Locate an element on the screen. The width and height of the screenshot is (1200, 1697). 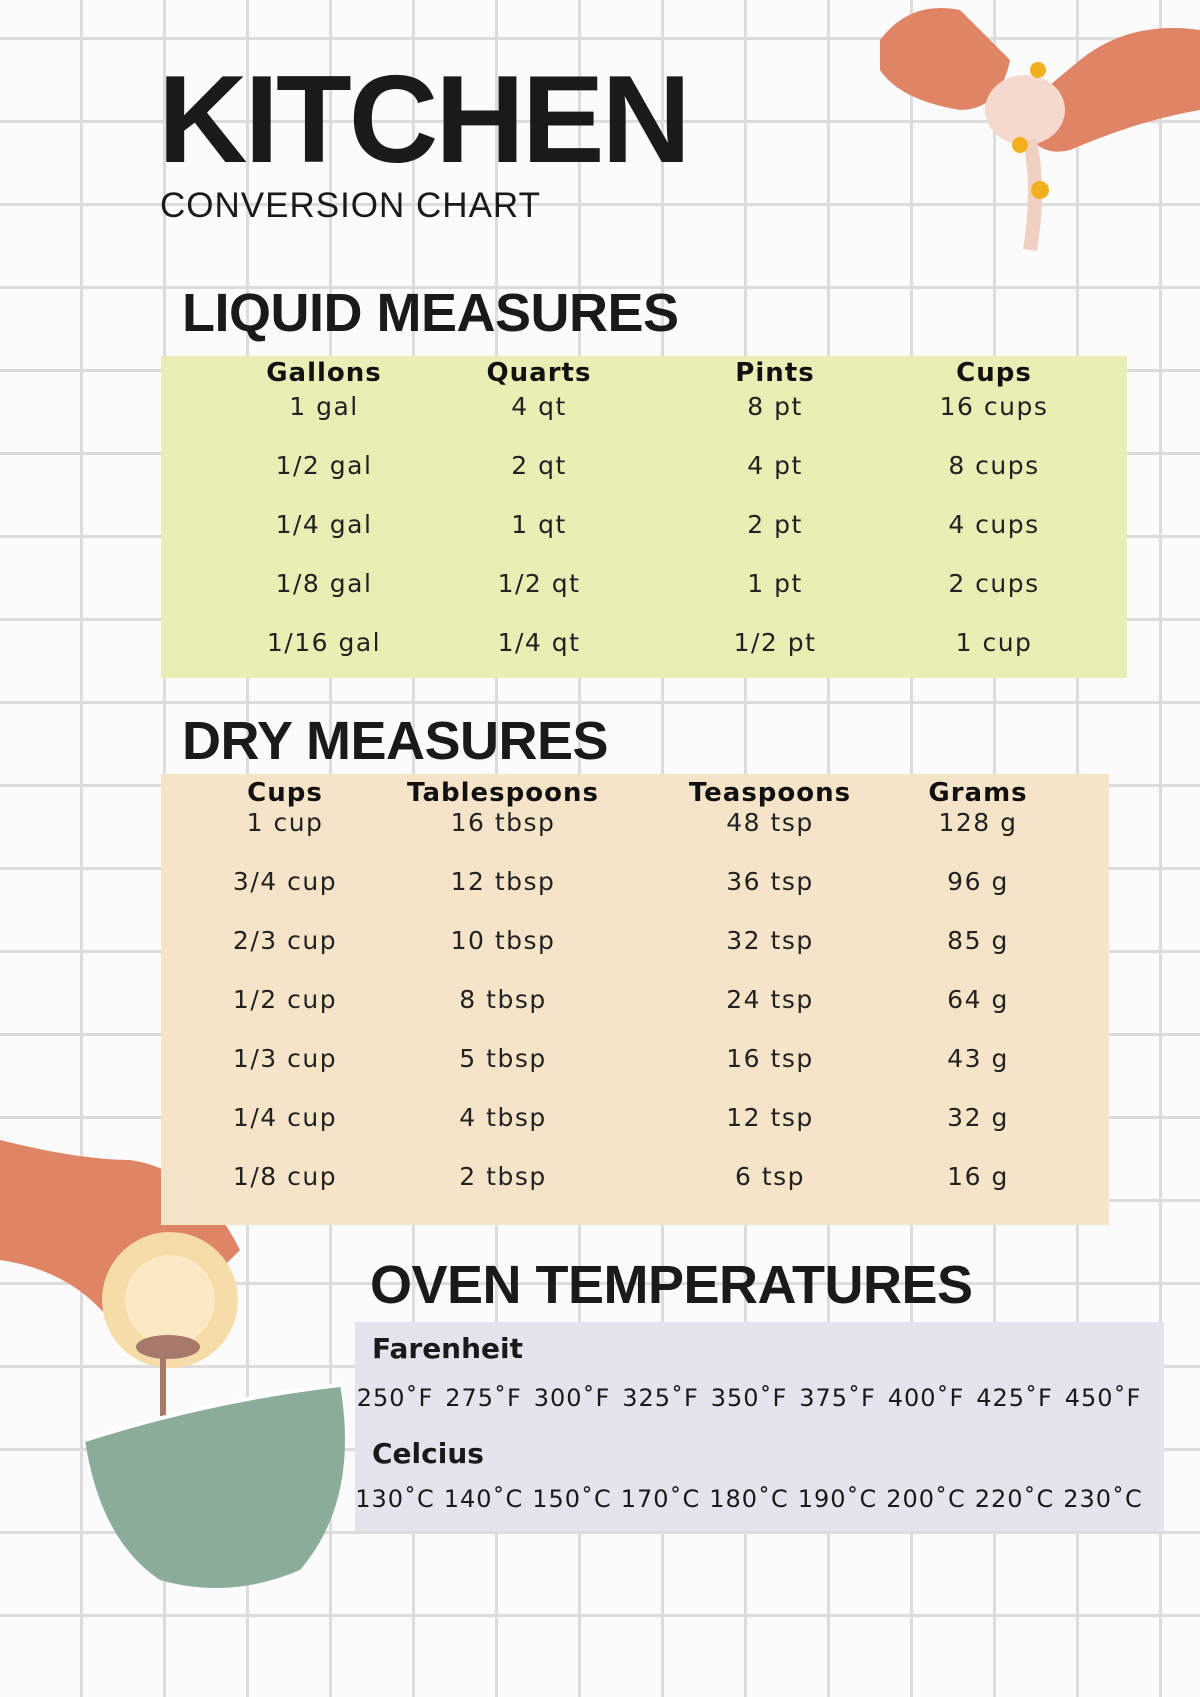
table-cell: 1 qt is located at coordinates (539, 524).